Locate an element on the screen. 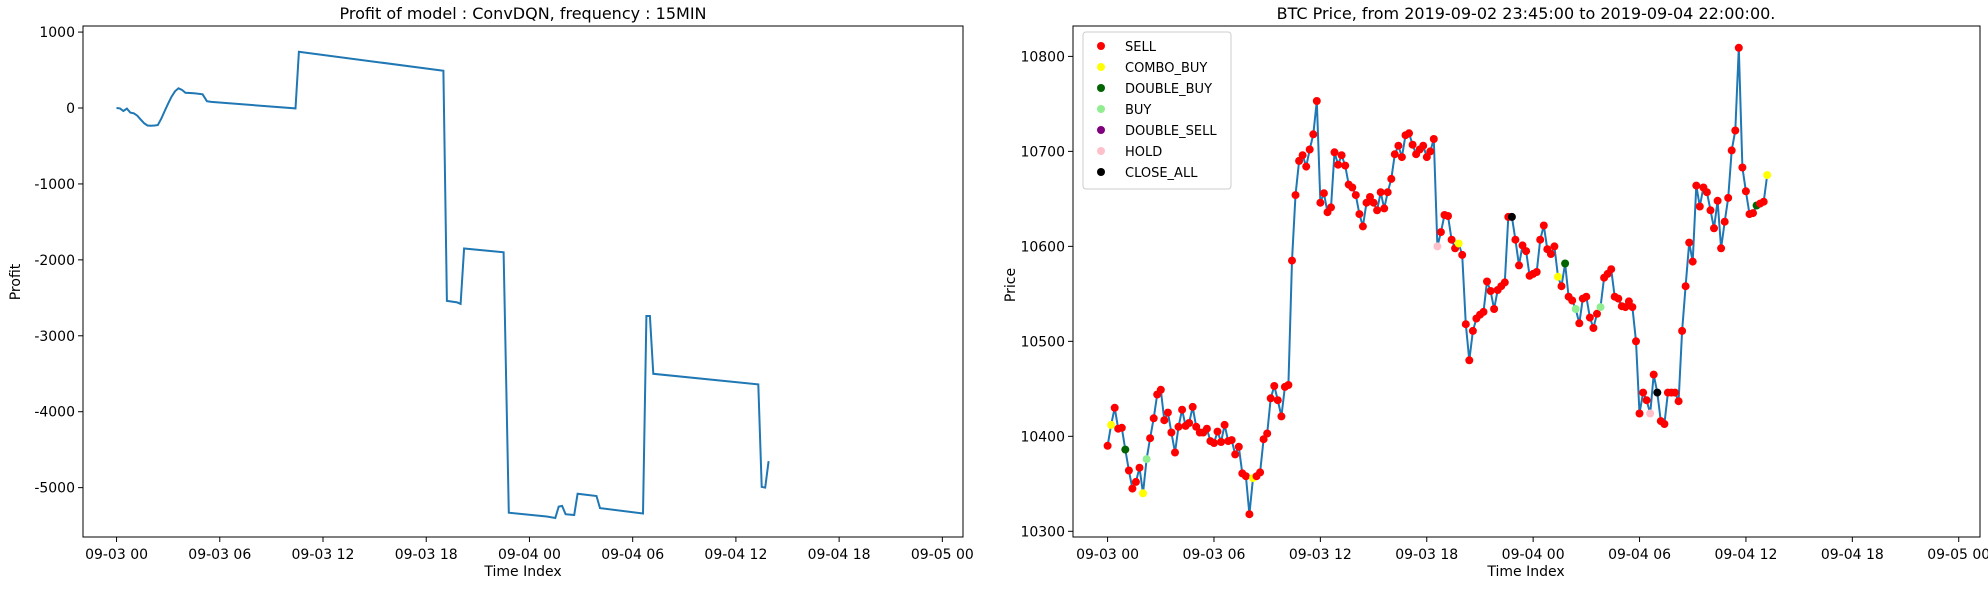  legend-marker-close-all is located at coordinates (1101, 172).